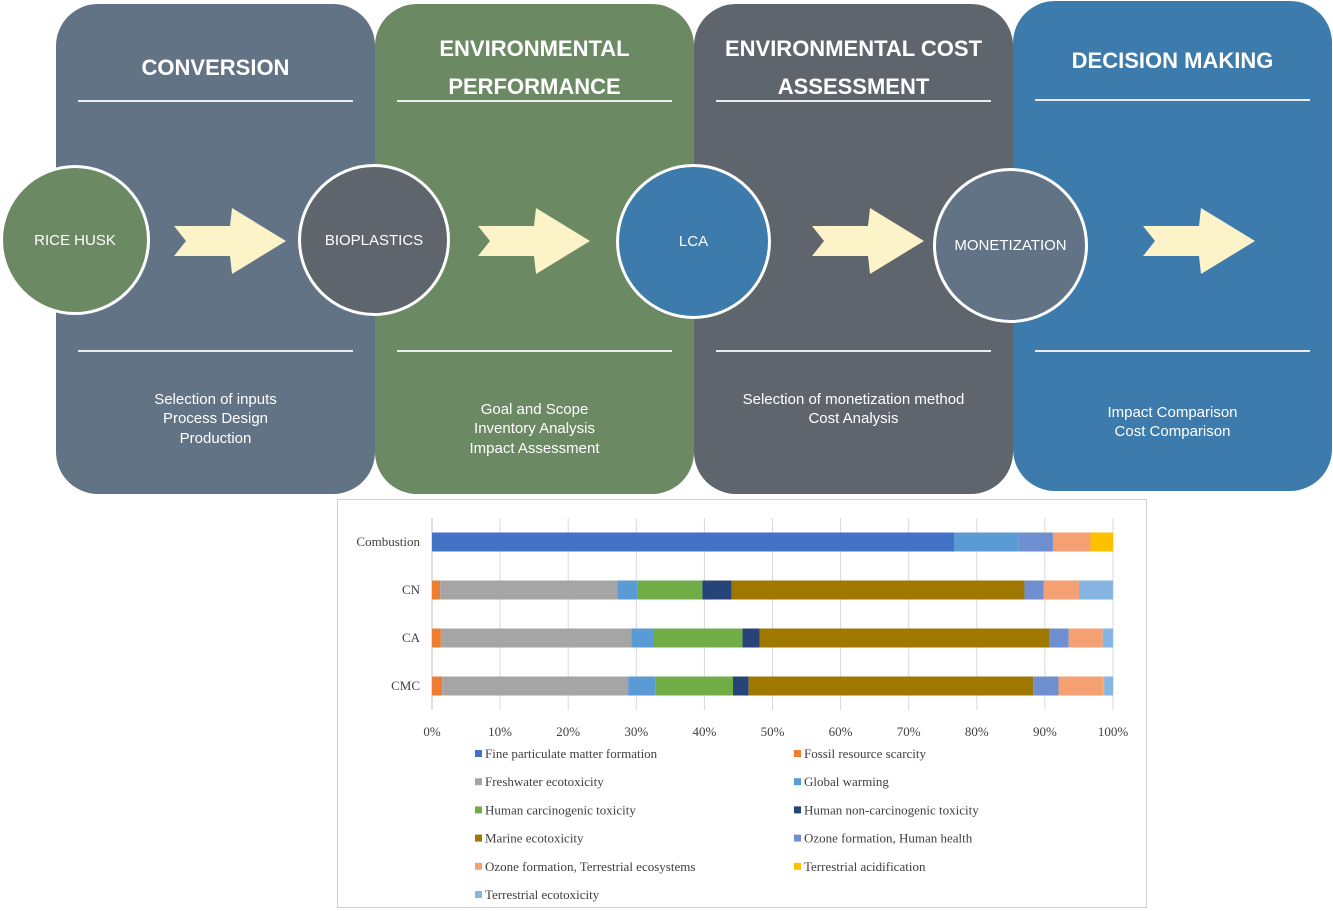 This screenshot has height=911, width=1333. I want to click on node-label: RICE HUSK, so click(75, 240).